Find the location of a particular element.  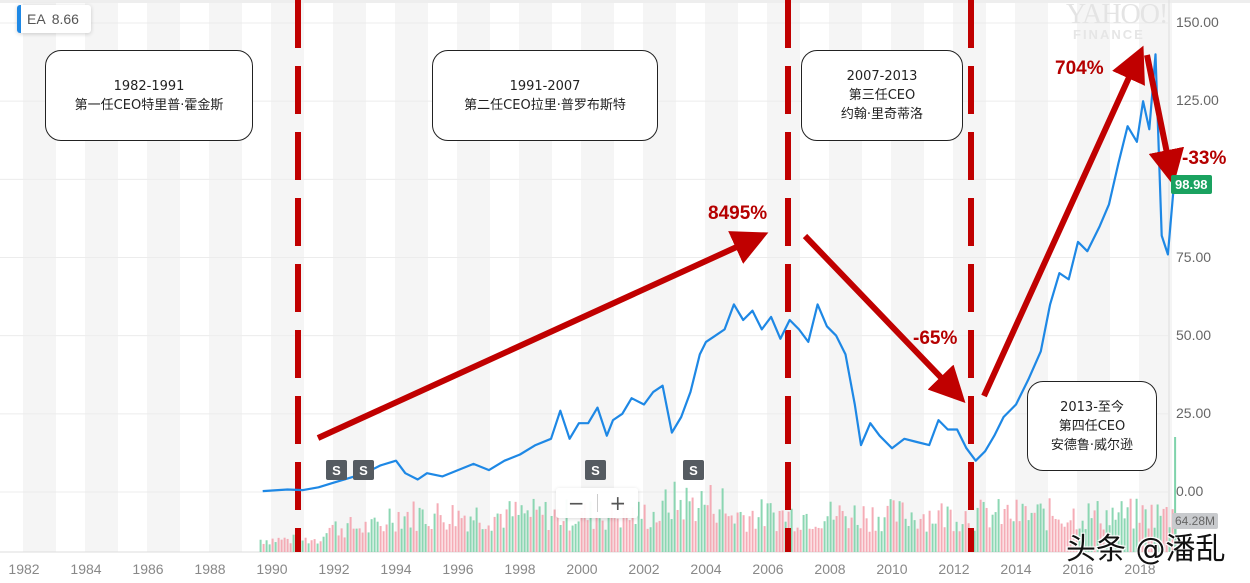

ceo-box-line: 第四任CEO is located at coordinates (1092, 426).